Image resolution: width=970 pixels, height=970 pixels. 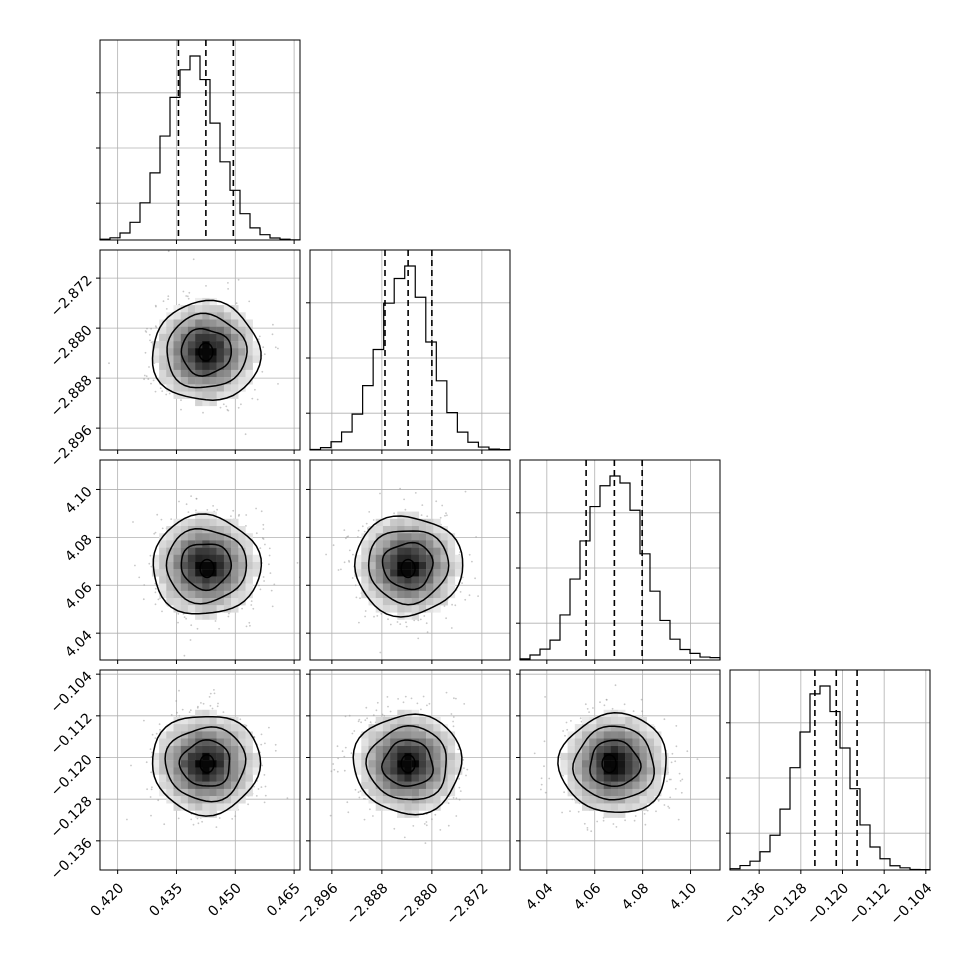 I want to click on x-tick-label: 4.10, so click(x=683, y=896).